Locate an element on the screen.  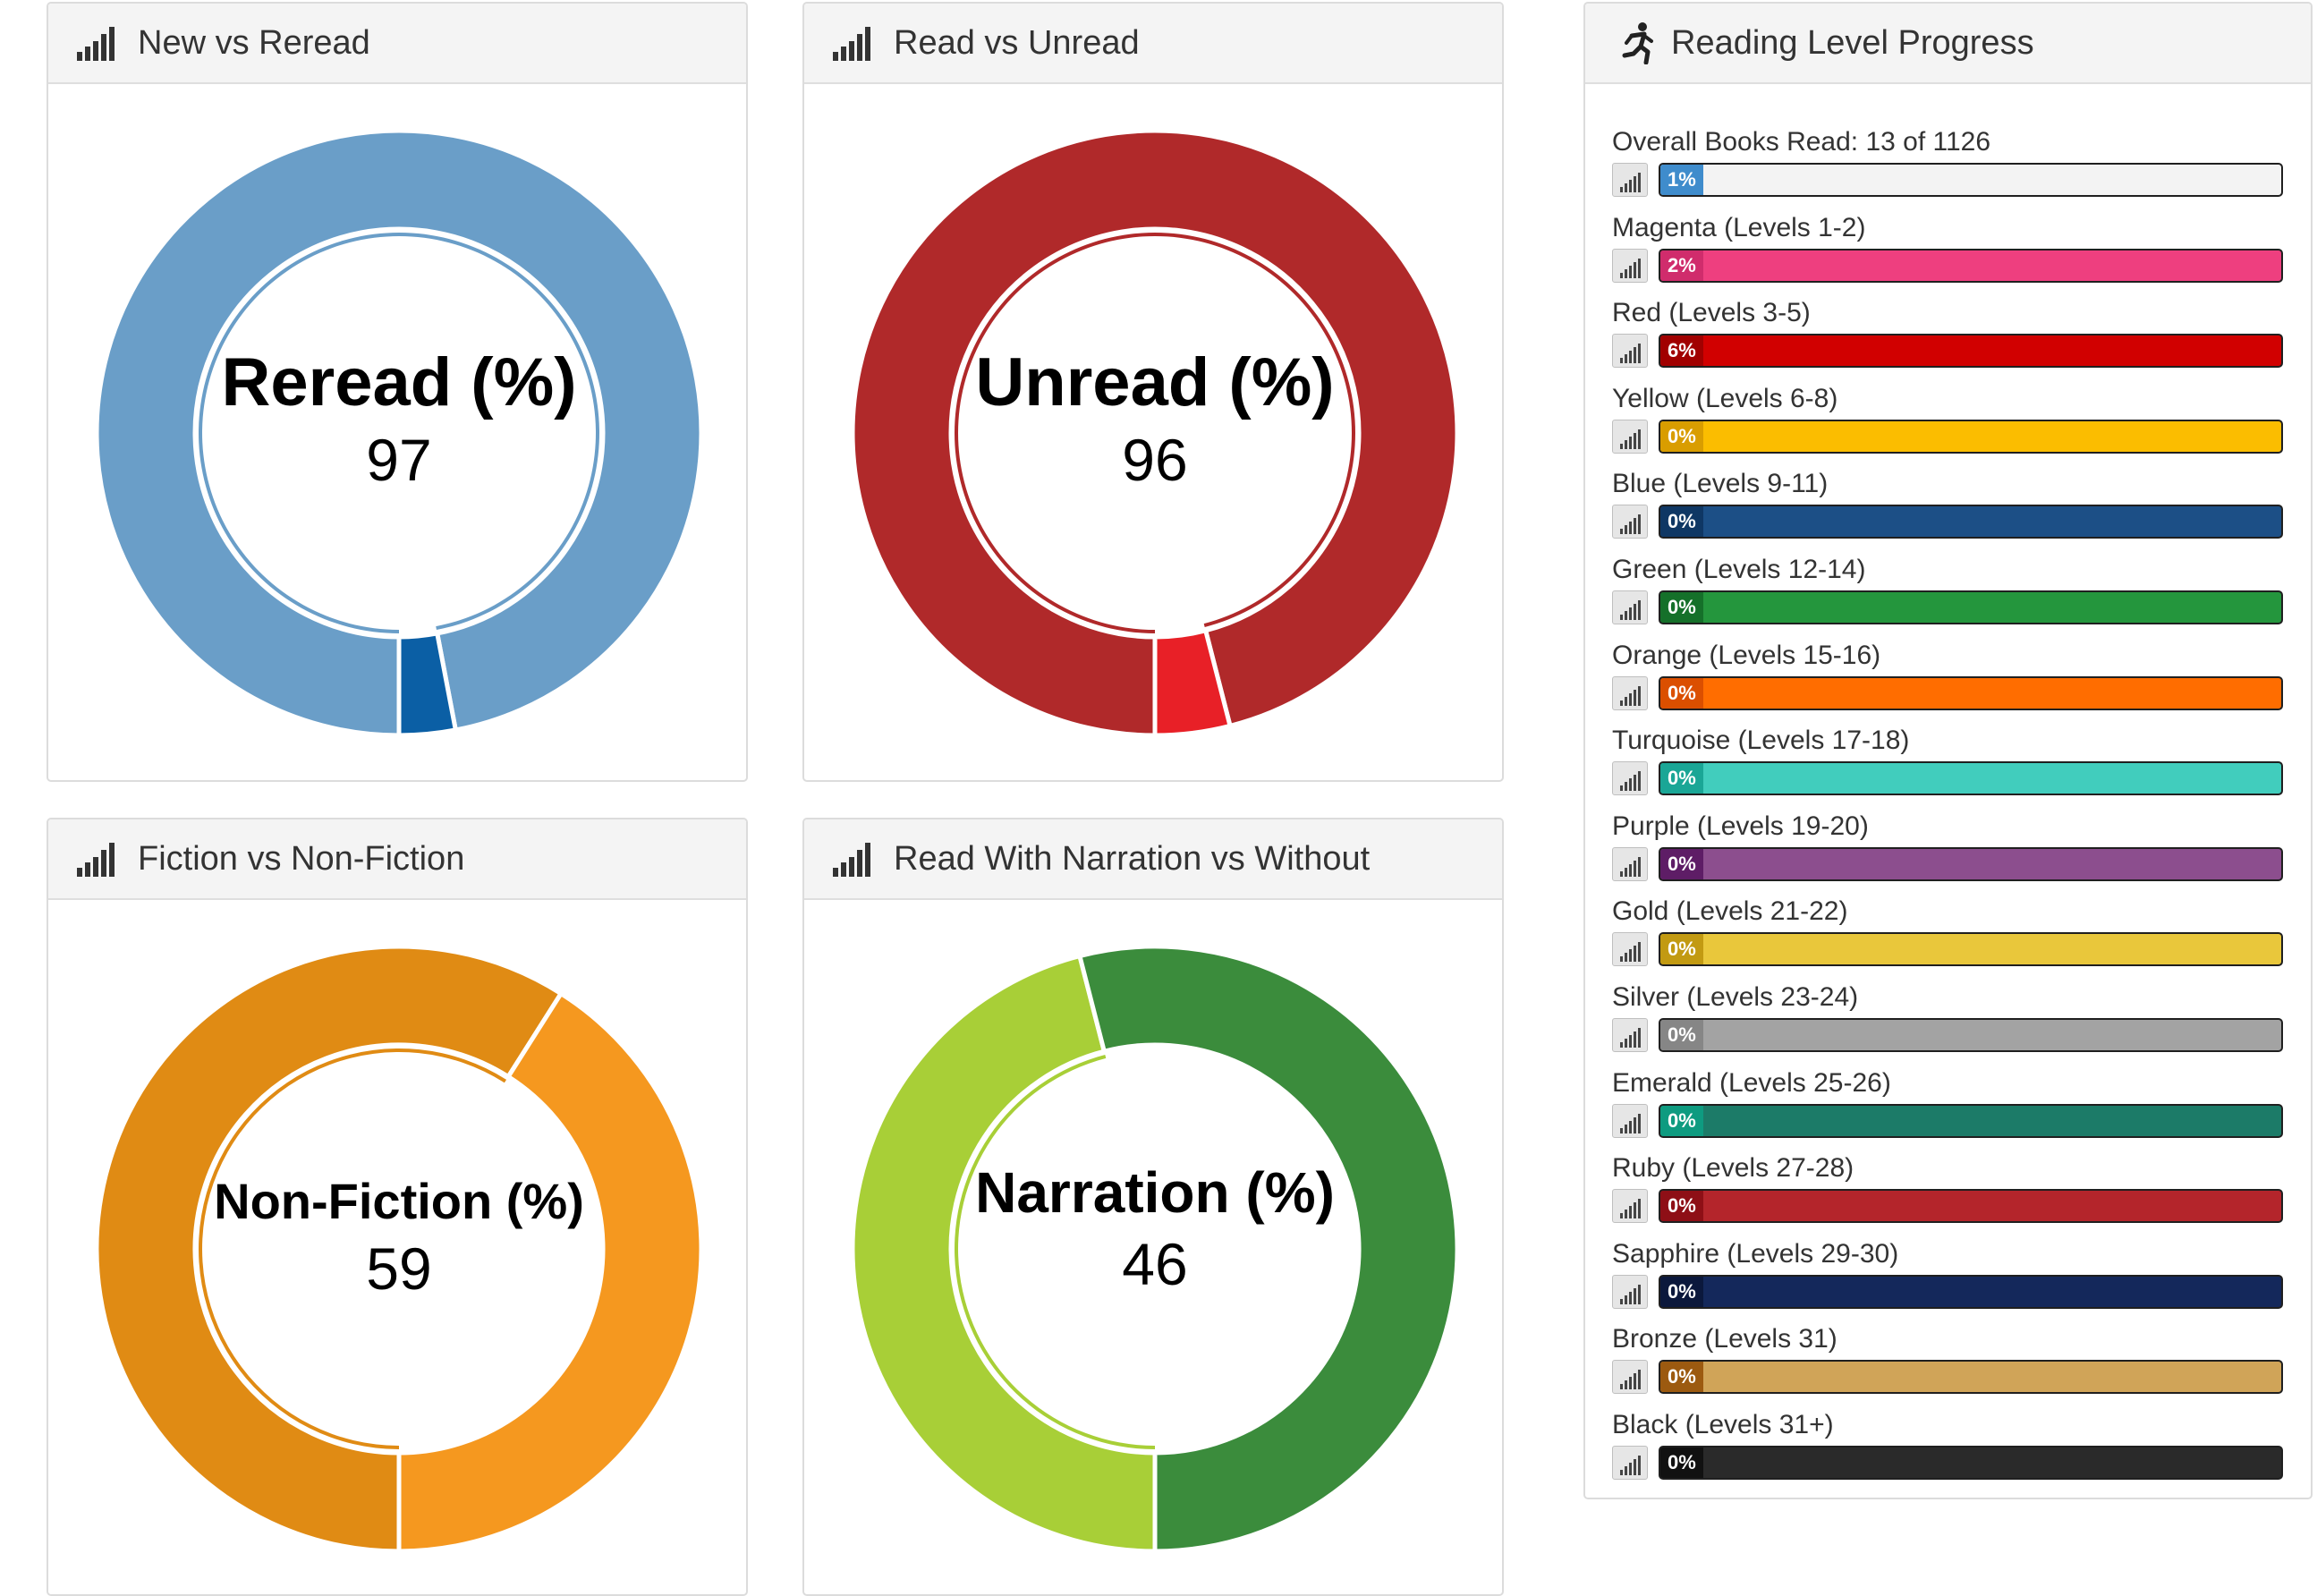
panel-new-vs-reread: New vs Reread Reread (%) 97 is located at coordinates (397, 392).